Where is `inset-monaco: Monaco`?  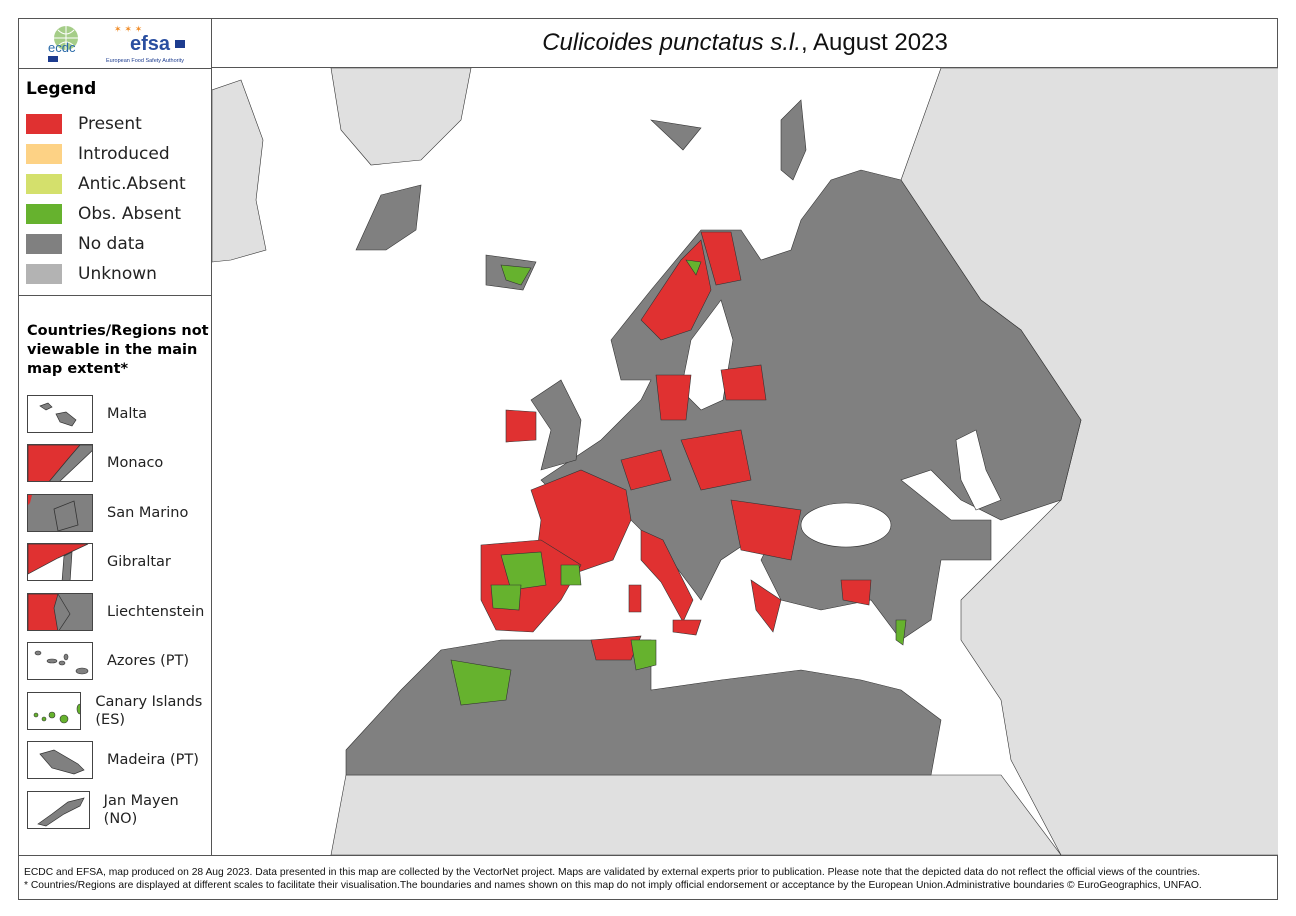 inset-monaco: Monaco is located at coordinates (119, 464).